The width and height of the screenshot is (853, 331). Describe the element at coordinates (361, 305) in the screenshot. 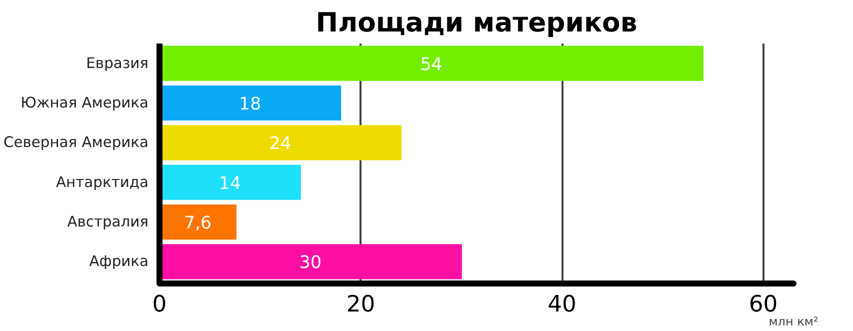

I see `x-tick-label: 20` at that location.